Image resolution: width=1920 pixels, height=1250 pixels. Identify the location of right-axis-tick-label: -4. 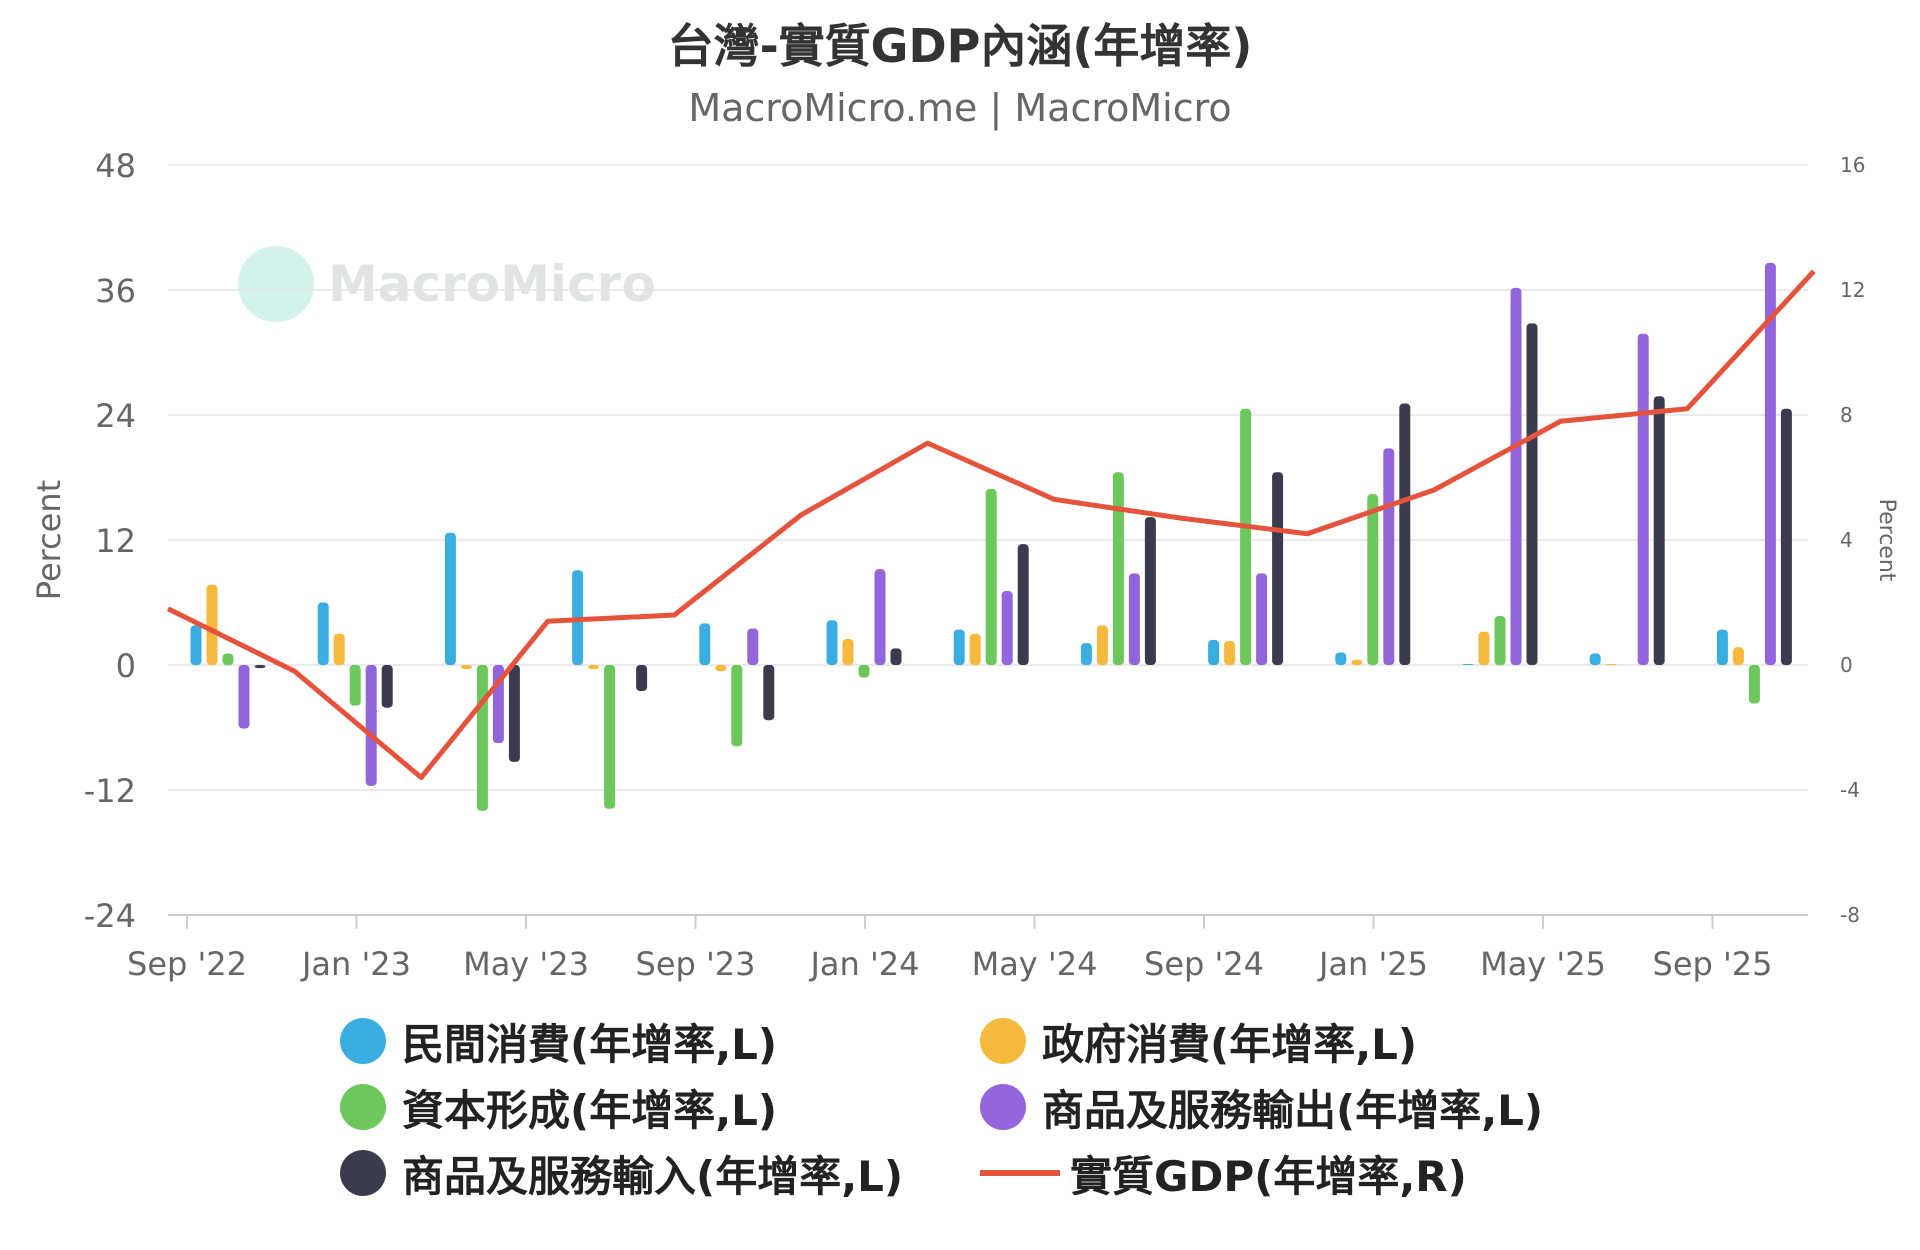
(1850, 790).